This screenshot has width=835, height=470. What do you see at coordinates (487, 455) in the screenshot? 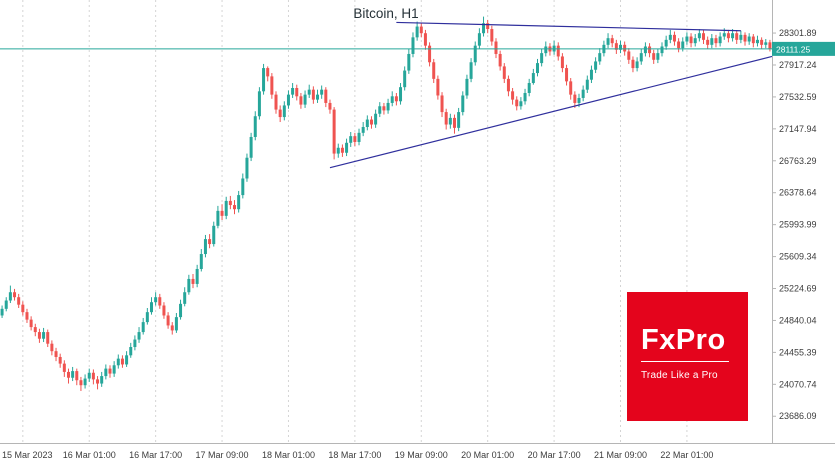
I see `time-label: 20 Mar 01:00` at bounding box center [487, 455].